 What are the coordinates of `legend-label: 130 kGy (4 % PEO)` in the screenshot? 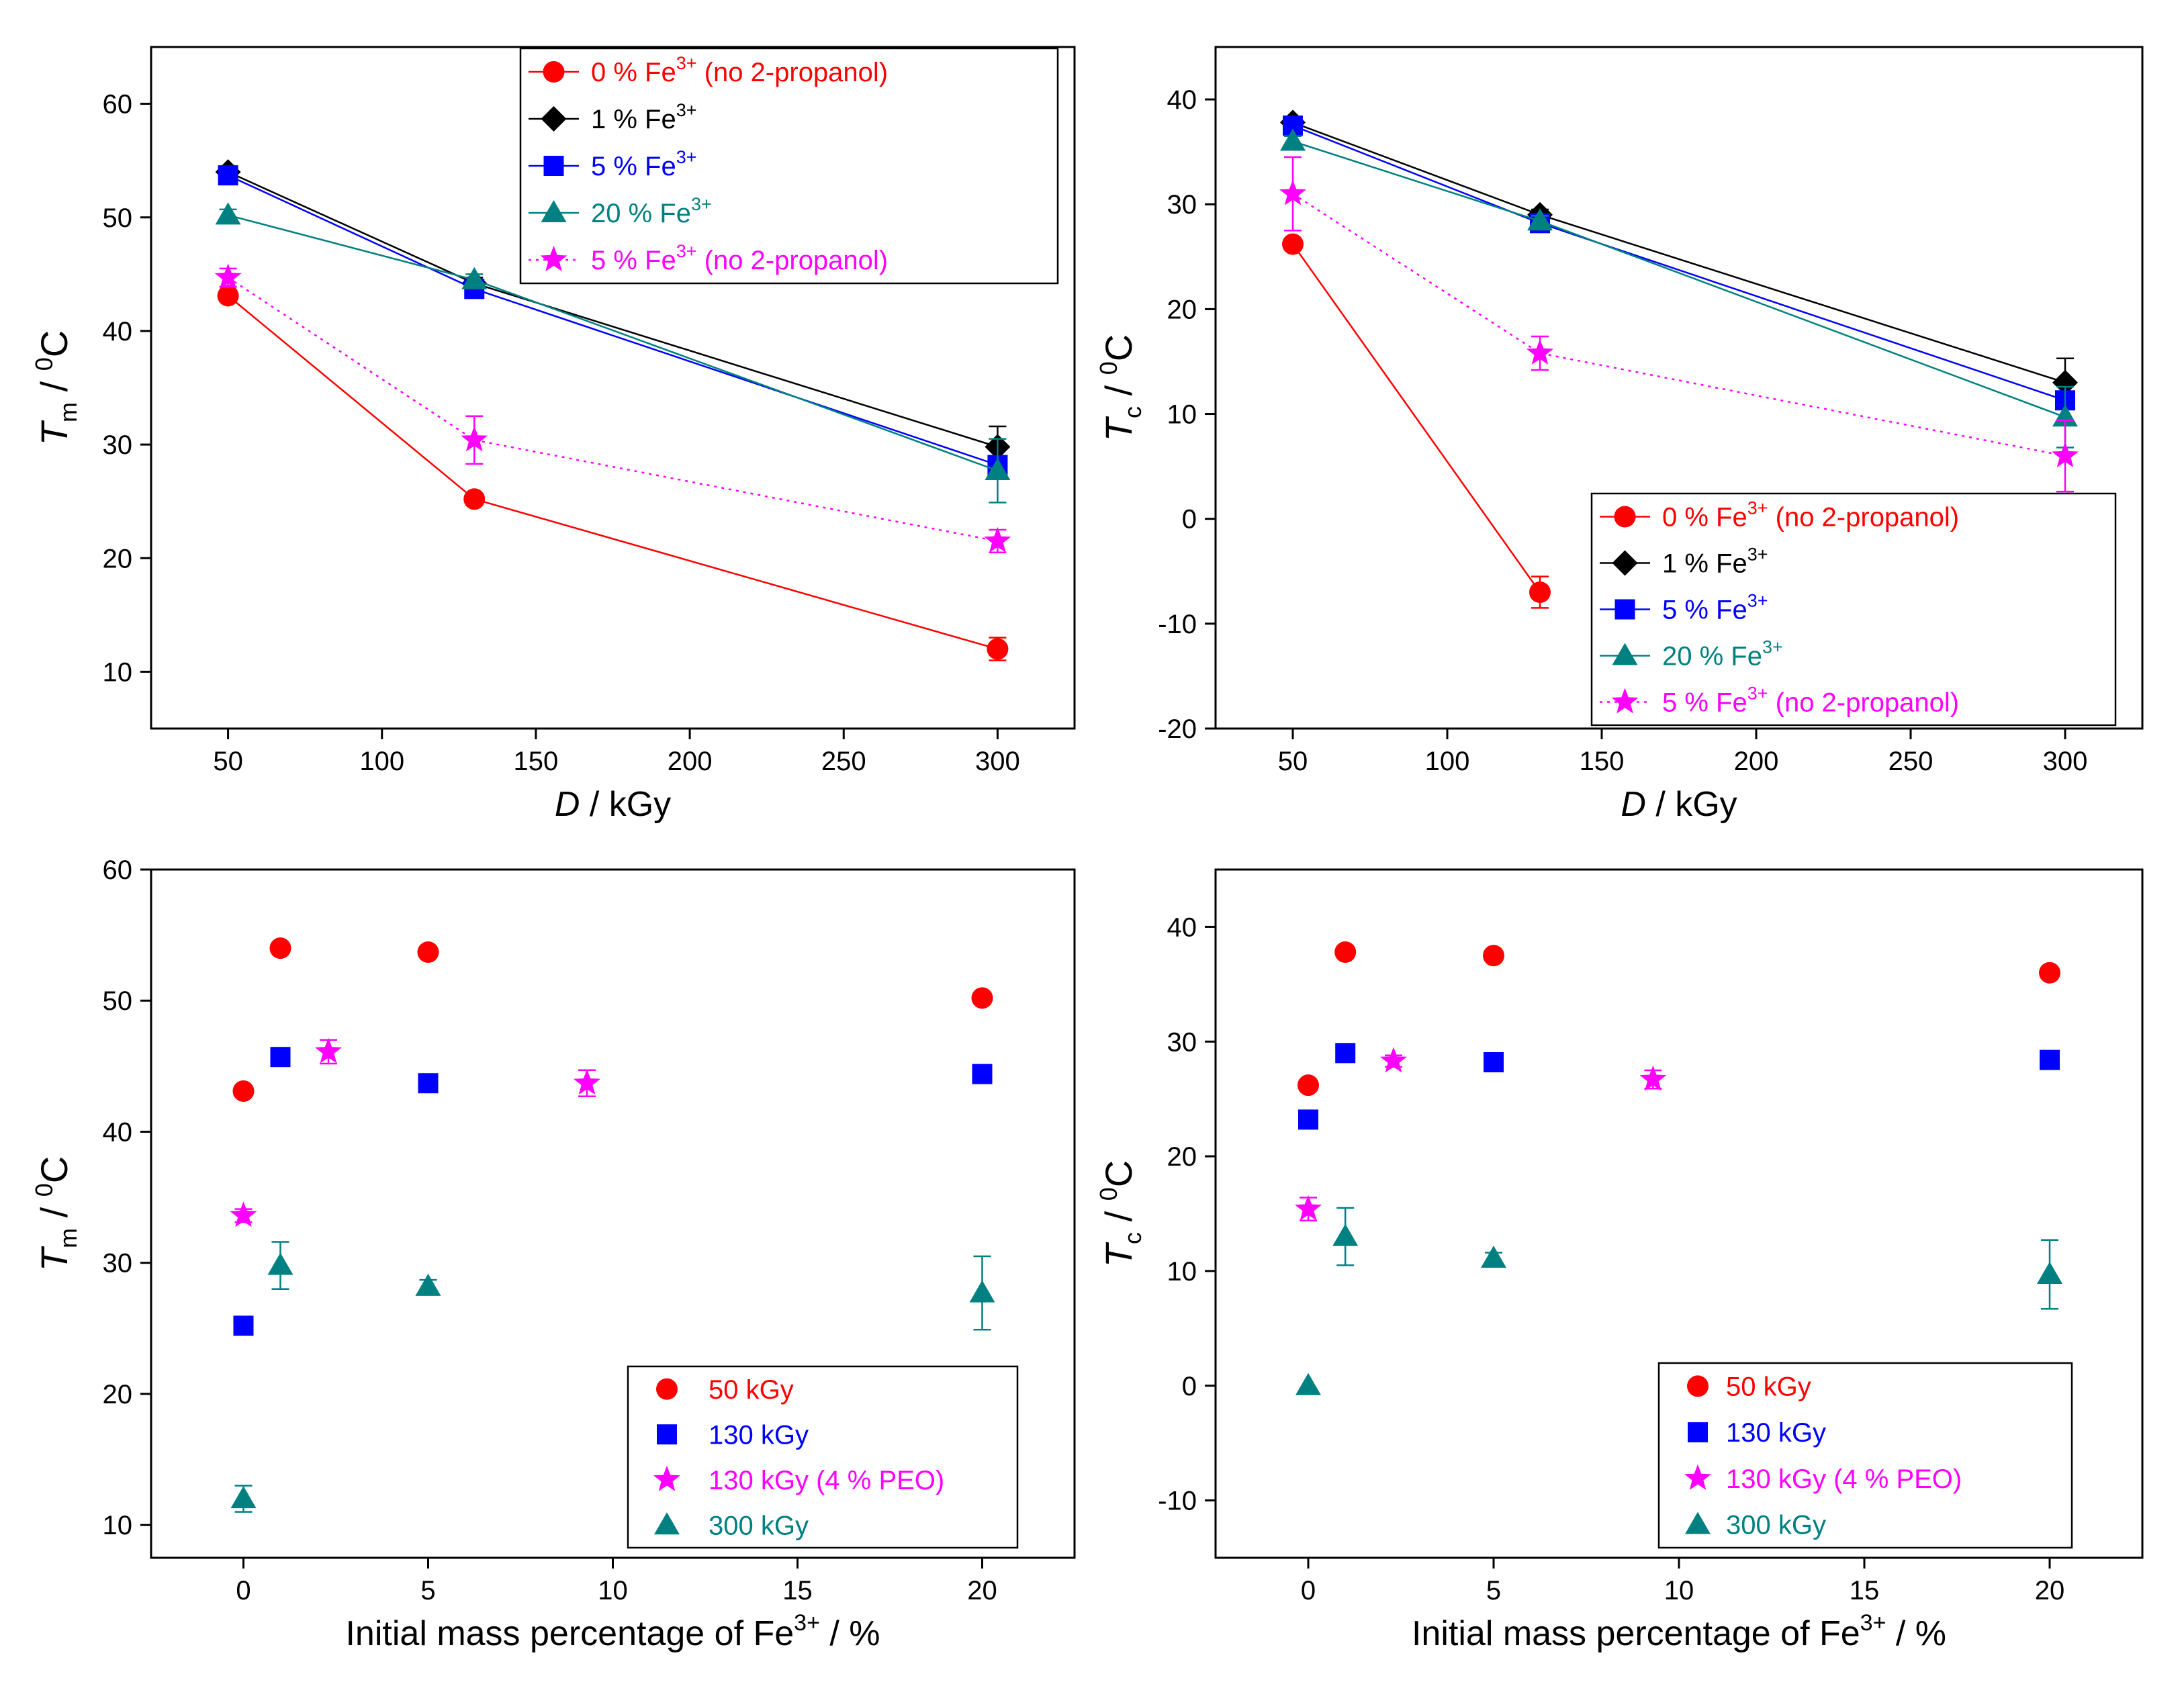 It's located at (826, 1481).